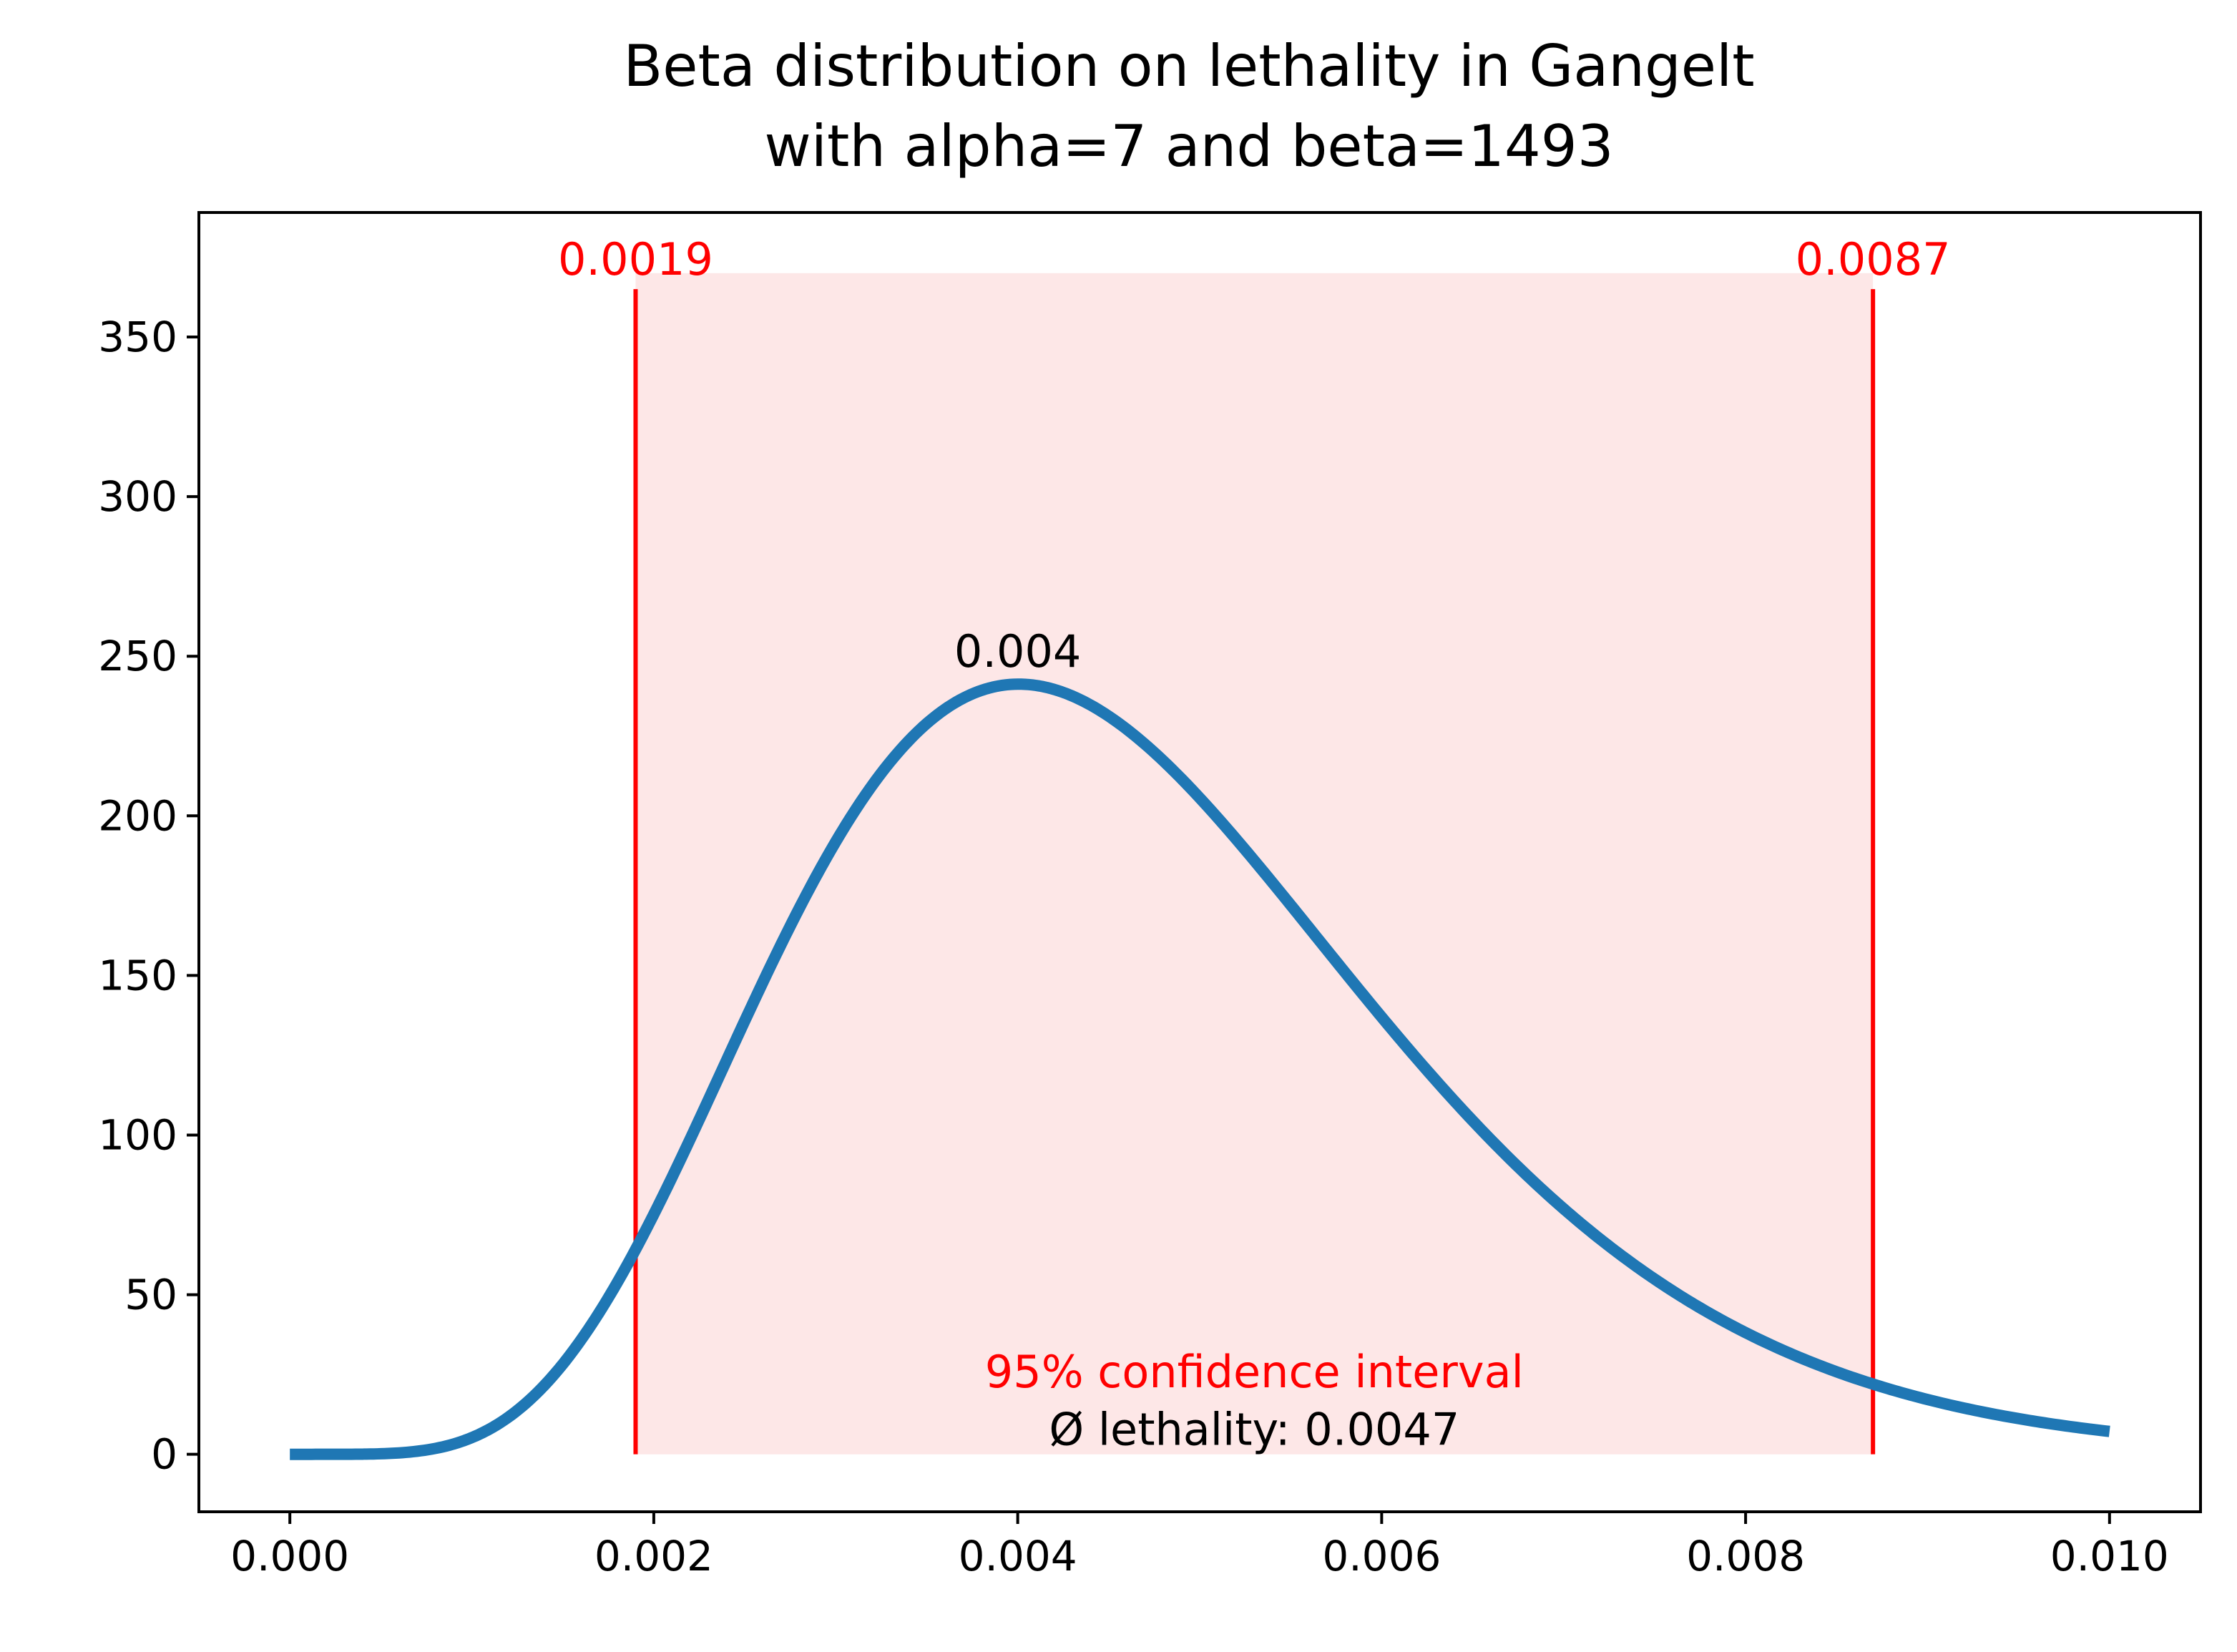  I want to click on confidence-interval-label: 95% confidence interval, so click(1254, 1372).